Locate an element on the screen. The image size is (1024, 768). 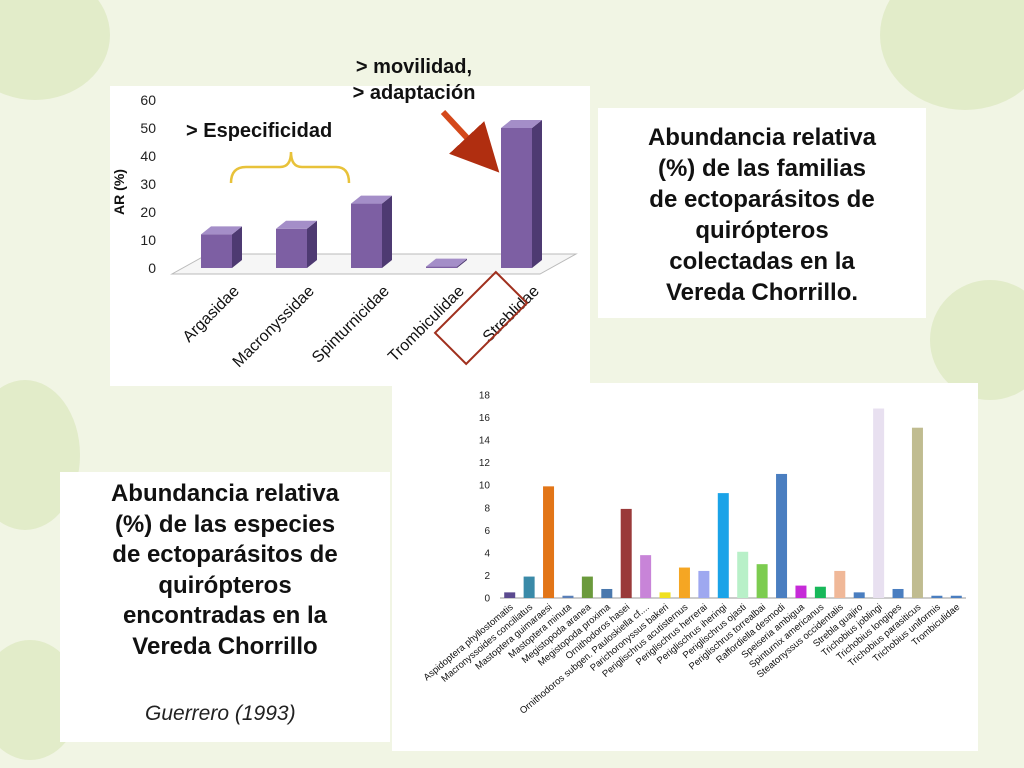
y-tick-label: 2 is located at coordinates (487, 576).